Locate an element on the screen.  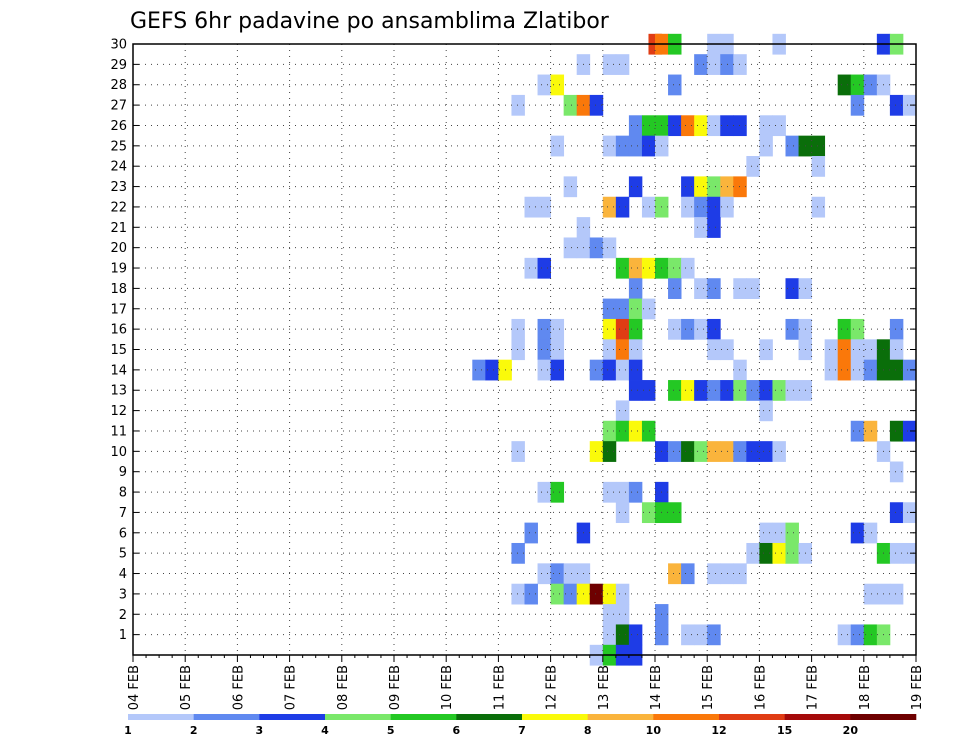
y-tick-label: 11 is located at coordinates (118, 431).